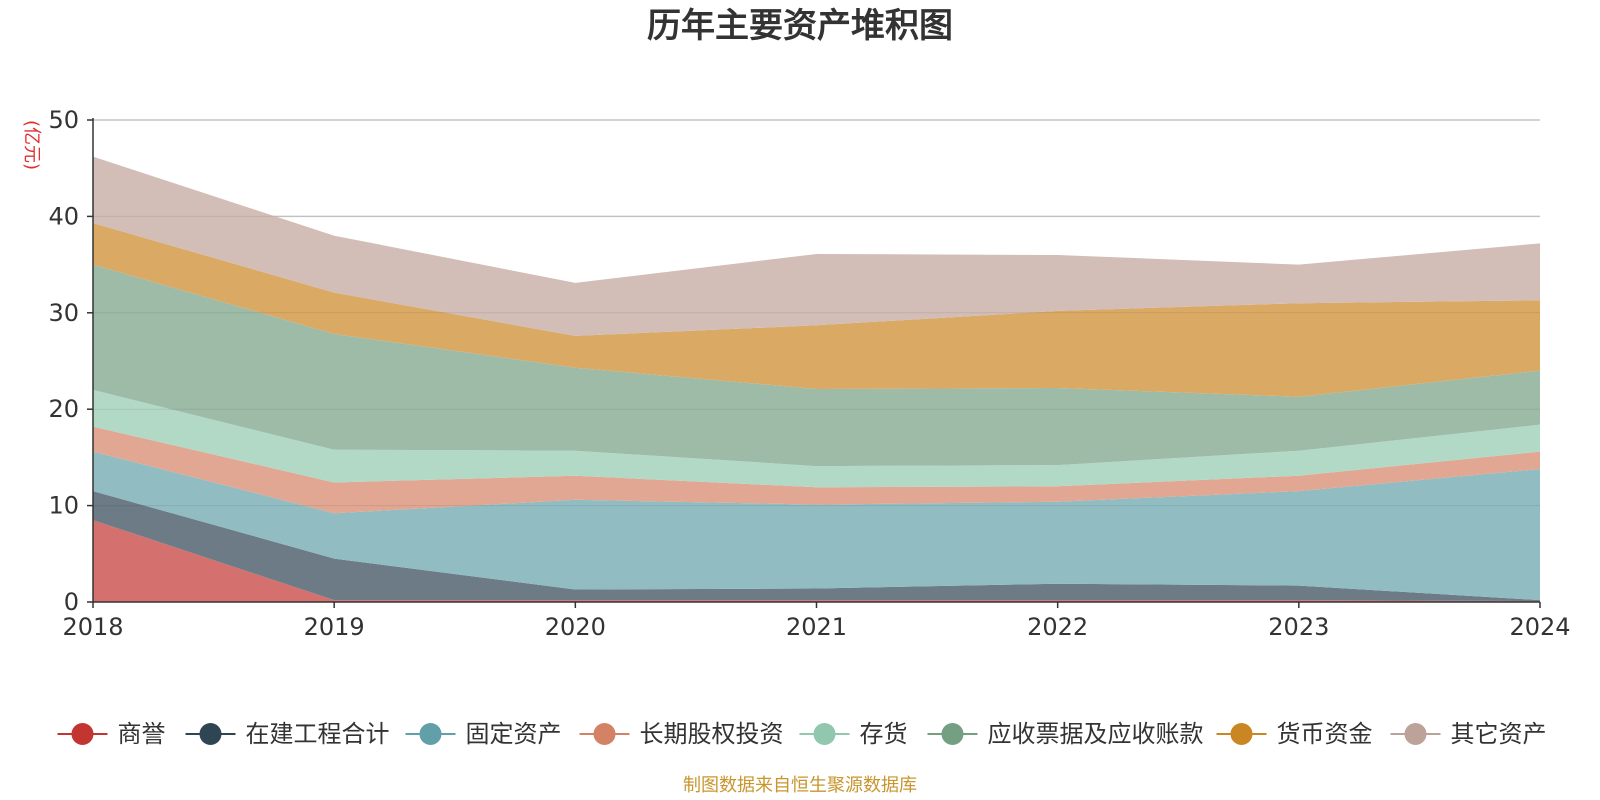  I want to click on y-tick-label: 10, so click(63, 506).